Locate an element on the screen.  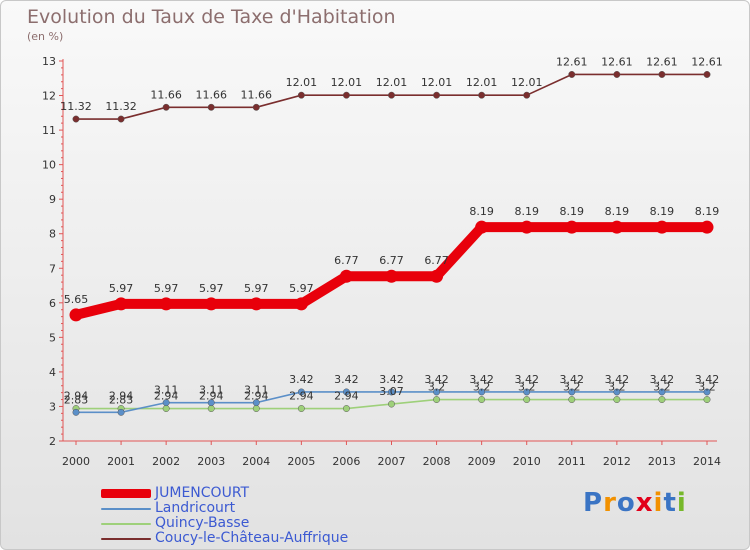
x-tick-label: 2000 is located at coordinates (76, 461).